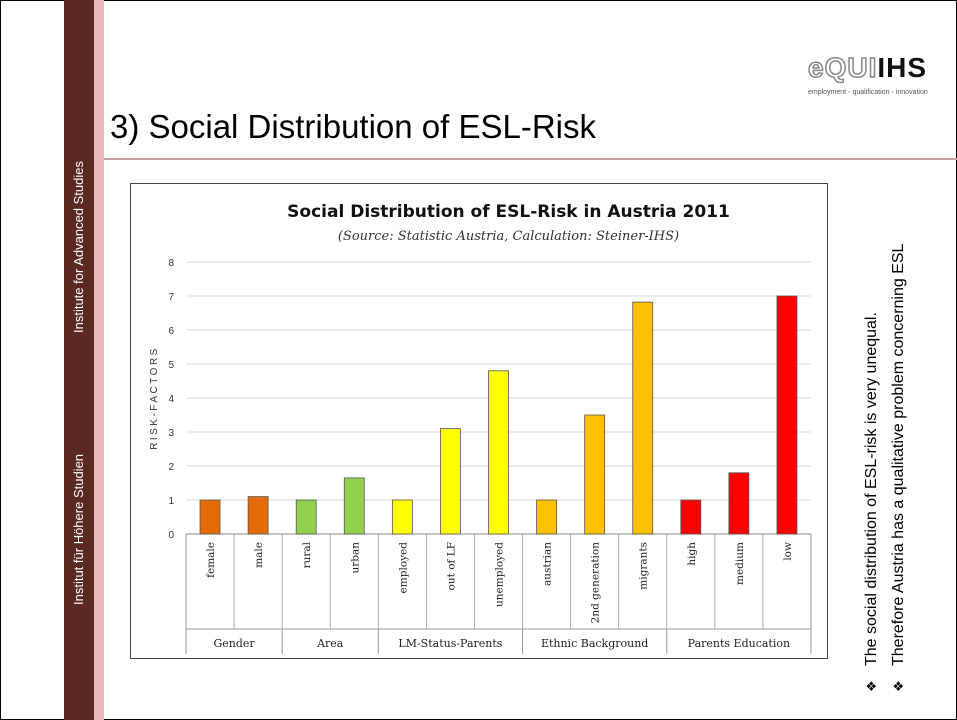 The width and height of the screenshot is (957, 720). What do you see at coordinates (451, 566) in the screenshot?
I see `category-label: out of LF` at bounding box center [451, 566].